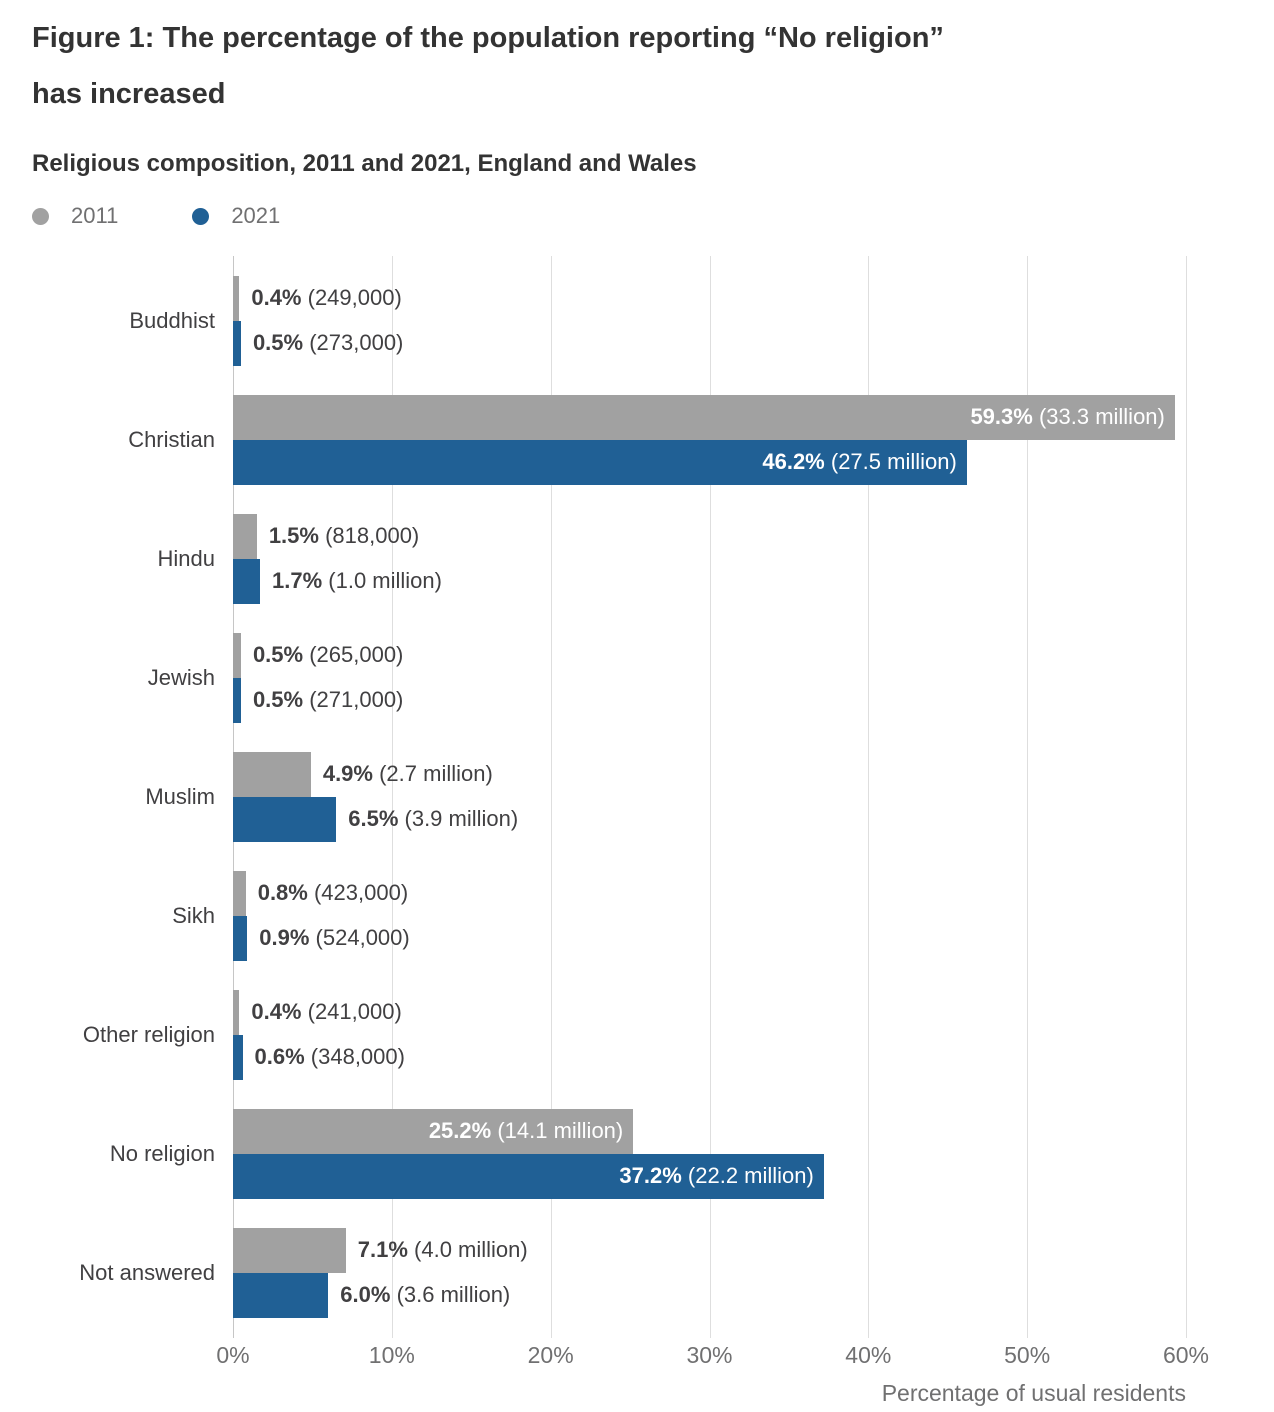 The width and height of the screenshot is (1274, 1412). Describe the element at coordinates (407, 773) in the screenshot. I see `bar-value-label: 4.9% (2.7 million)` at that location.